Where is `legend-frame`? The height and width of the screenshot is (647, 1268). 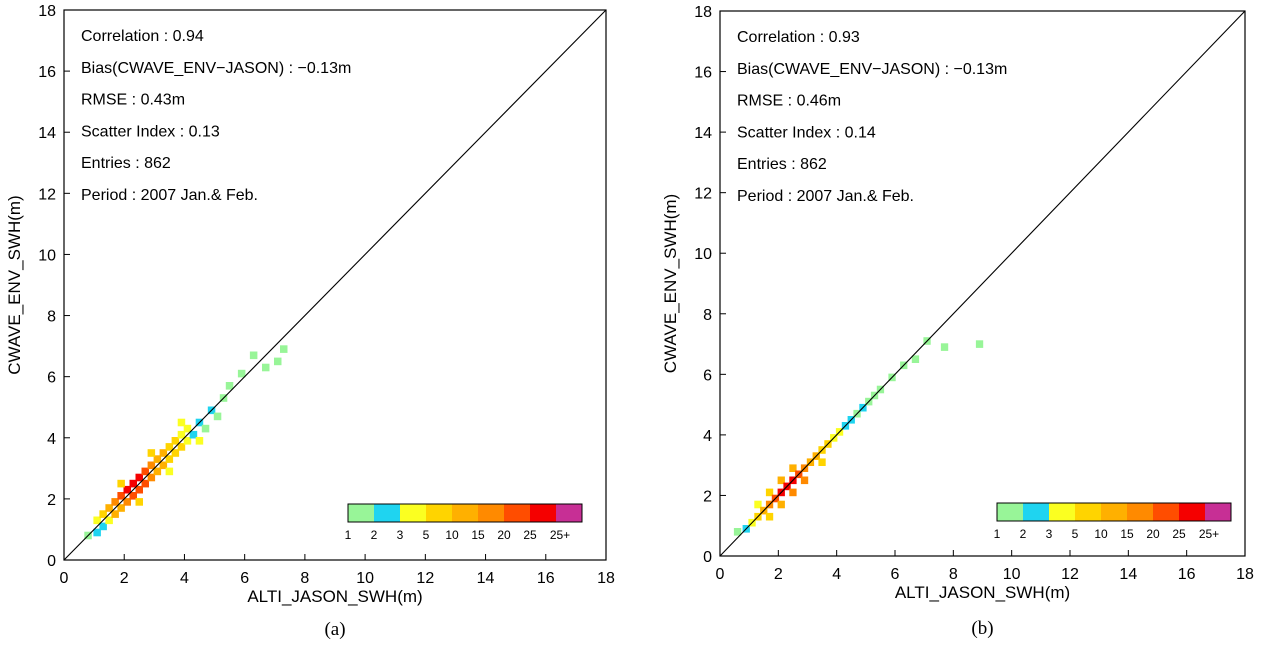 legend-frame is located at coordinates (1114, 512).